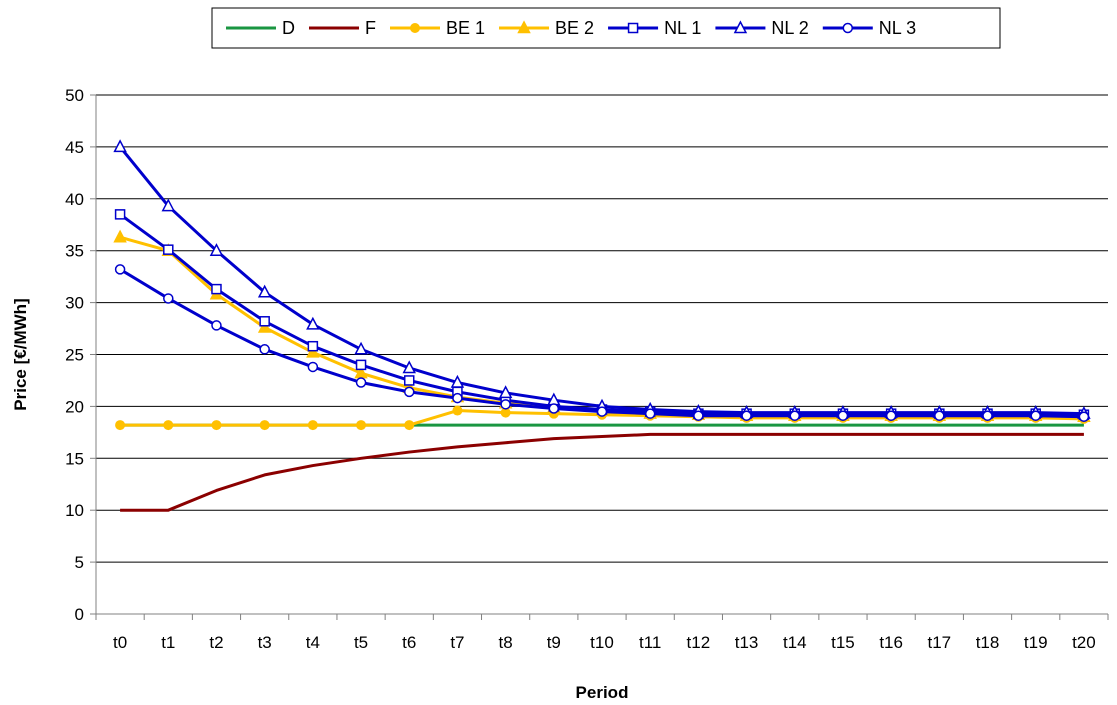 The width and height of the screenshot is (1117, 705). Describe the element at coordinates (74, 199) in the screenshot. I see `y-tick-label: 40` at that location.